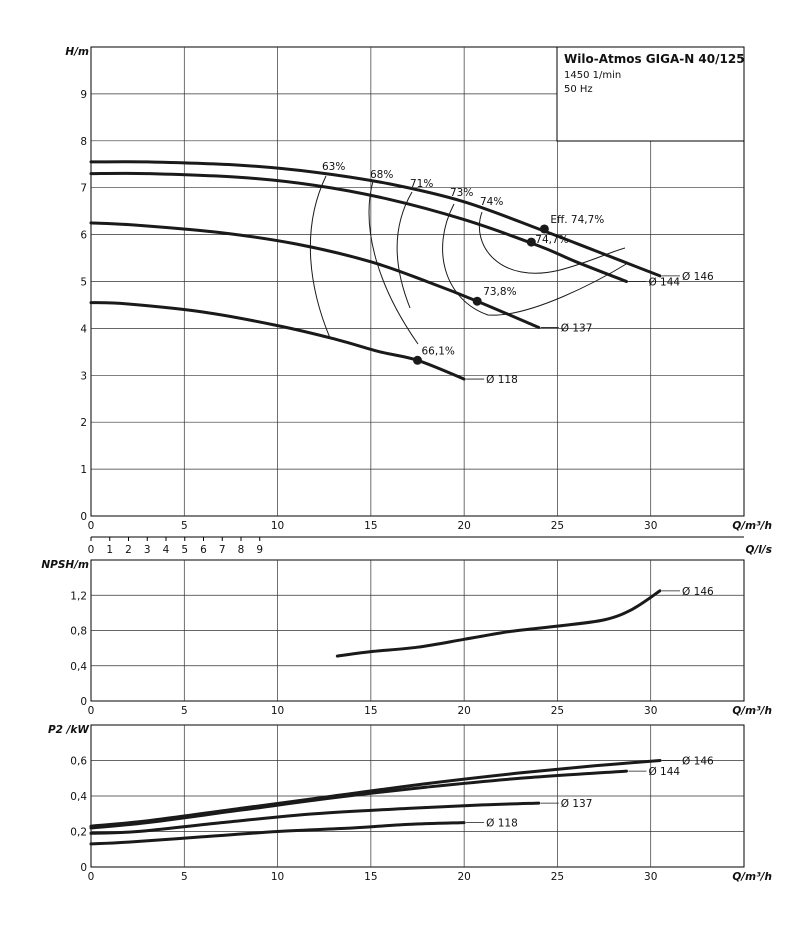 This screenshot has height=936, width=800. What do you see at coordinates (184, 526) in the screenshot?
I see `head-x-tick-label: 5` at bounding box center [184, 526].